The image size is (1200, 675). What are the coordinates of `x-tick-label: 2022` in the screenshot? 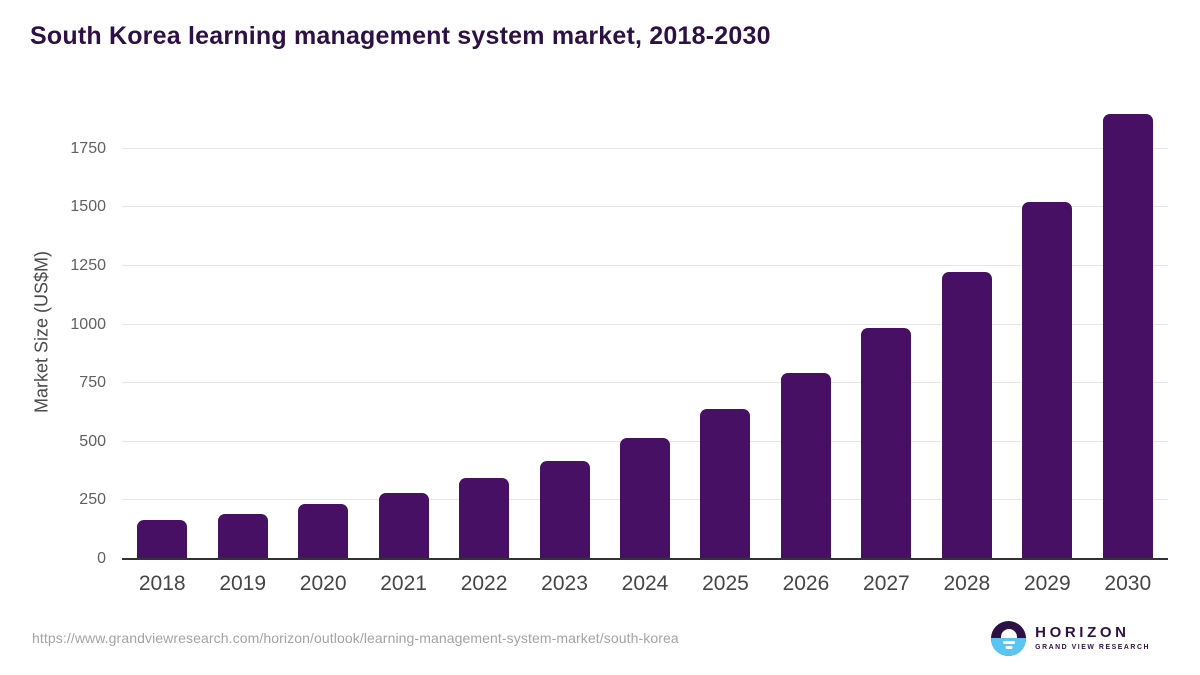 It's located at (484, 583).